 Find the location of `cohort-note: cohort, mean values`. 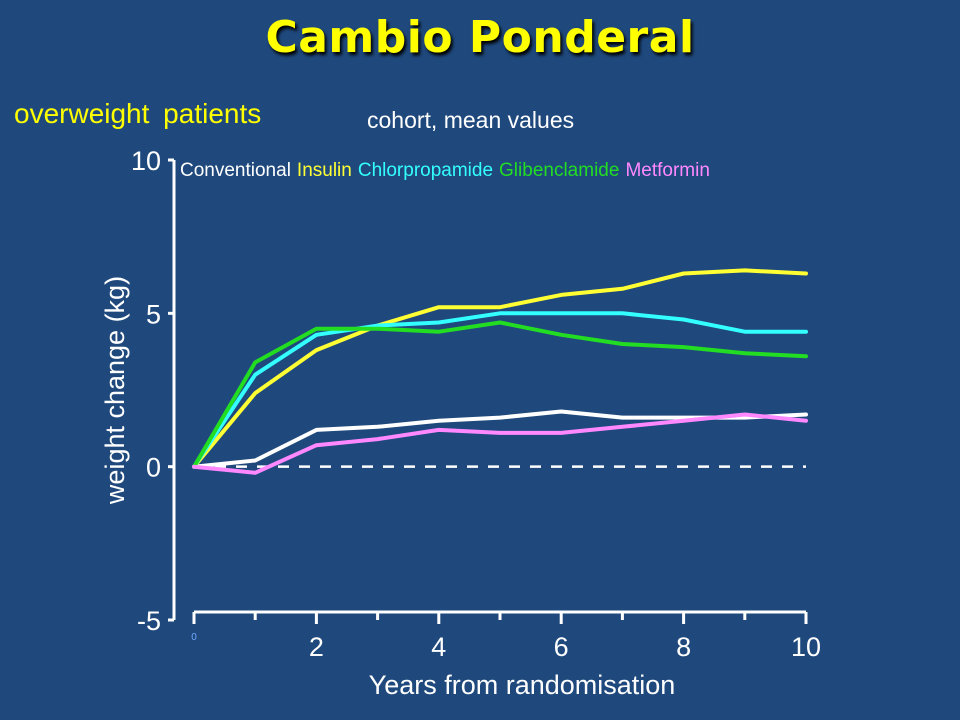

cohort-note: cohort, mean values is located at coordinates (471, 120).